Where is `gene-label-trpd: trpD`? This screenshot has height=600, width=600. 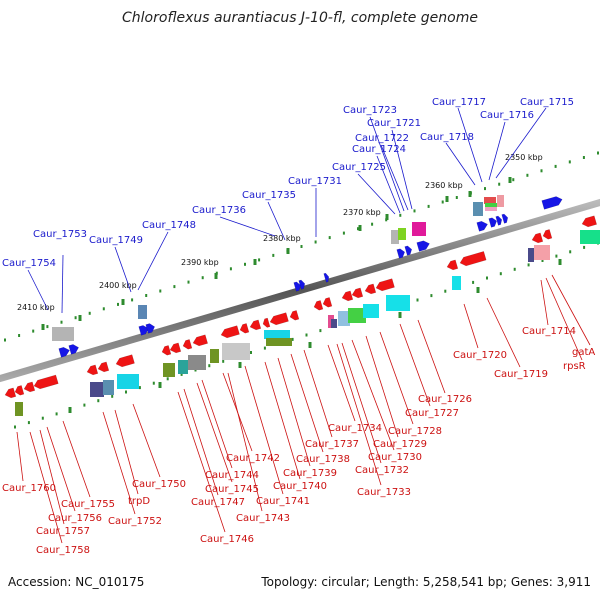
gene-label-trpd: trpD is located at coordinates (139, 501).